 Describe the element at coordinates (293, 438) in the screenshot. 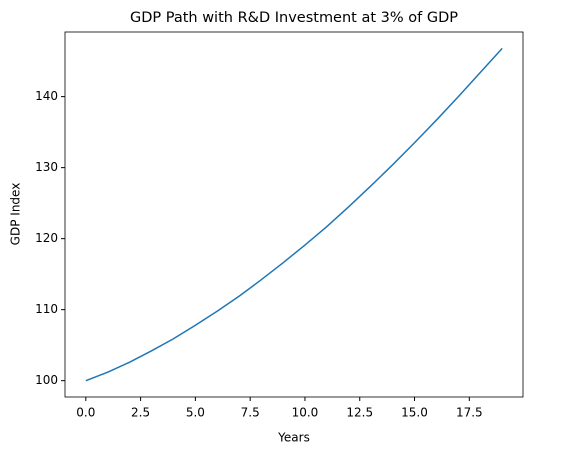

I see `x-axis-label: Years` at that location.